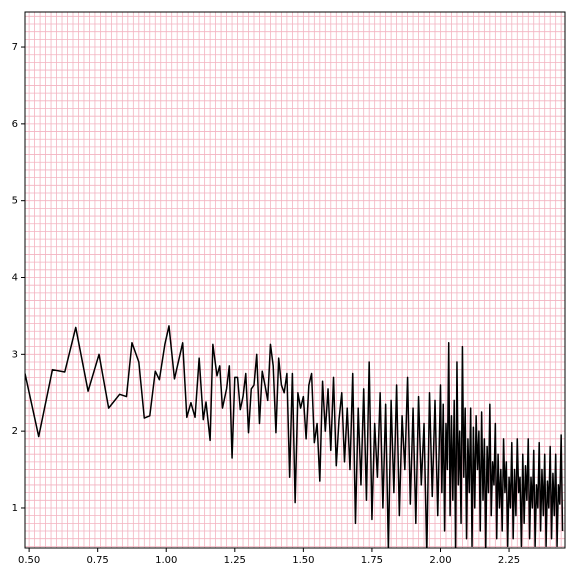 Image resolution: width=576 pixels, height=576 pixels. Describe the element at coordinates (15, 278) in the screenshot. I see `y-tick-label: 4` at that location.